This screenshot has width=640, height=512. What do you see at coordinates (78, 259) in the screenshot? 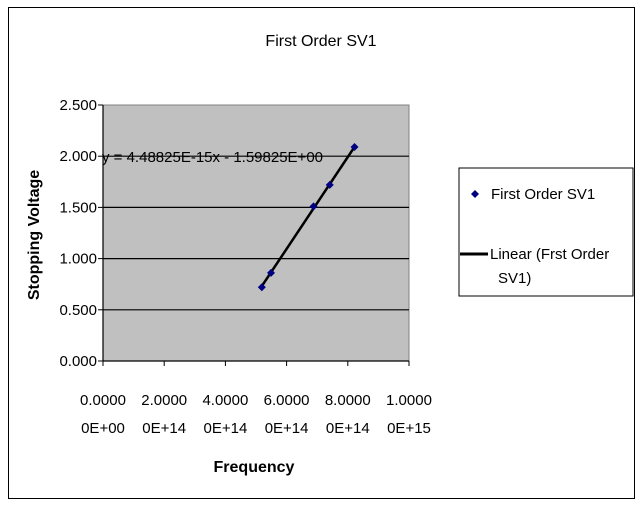
I see `y-tick-label: 1.000` at bounding box center [78, 259].